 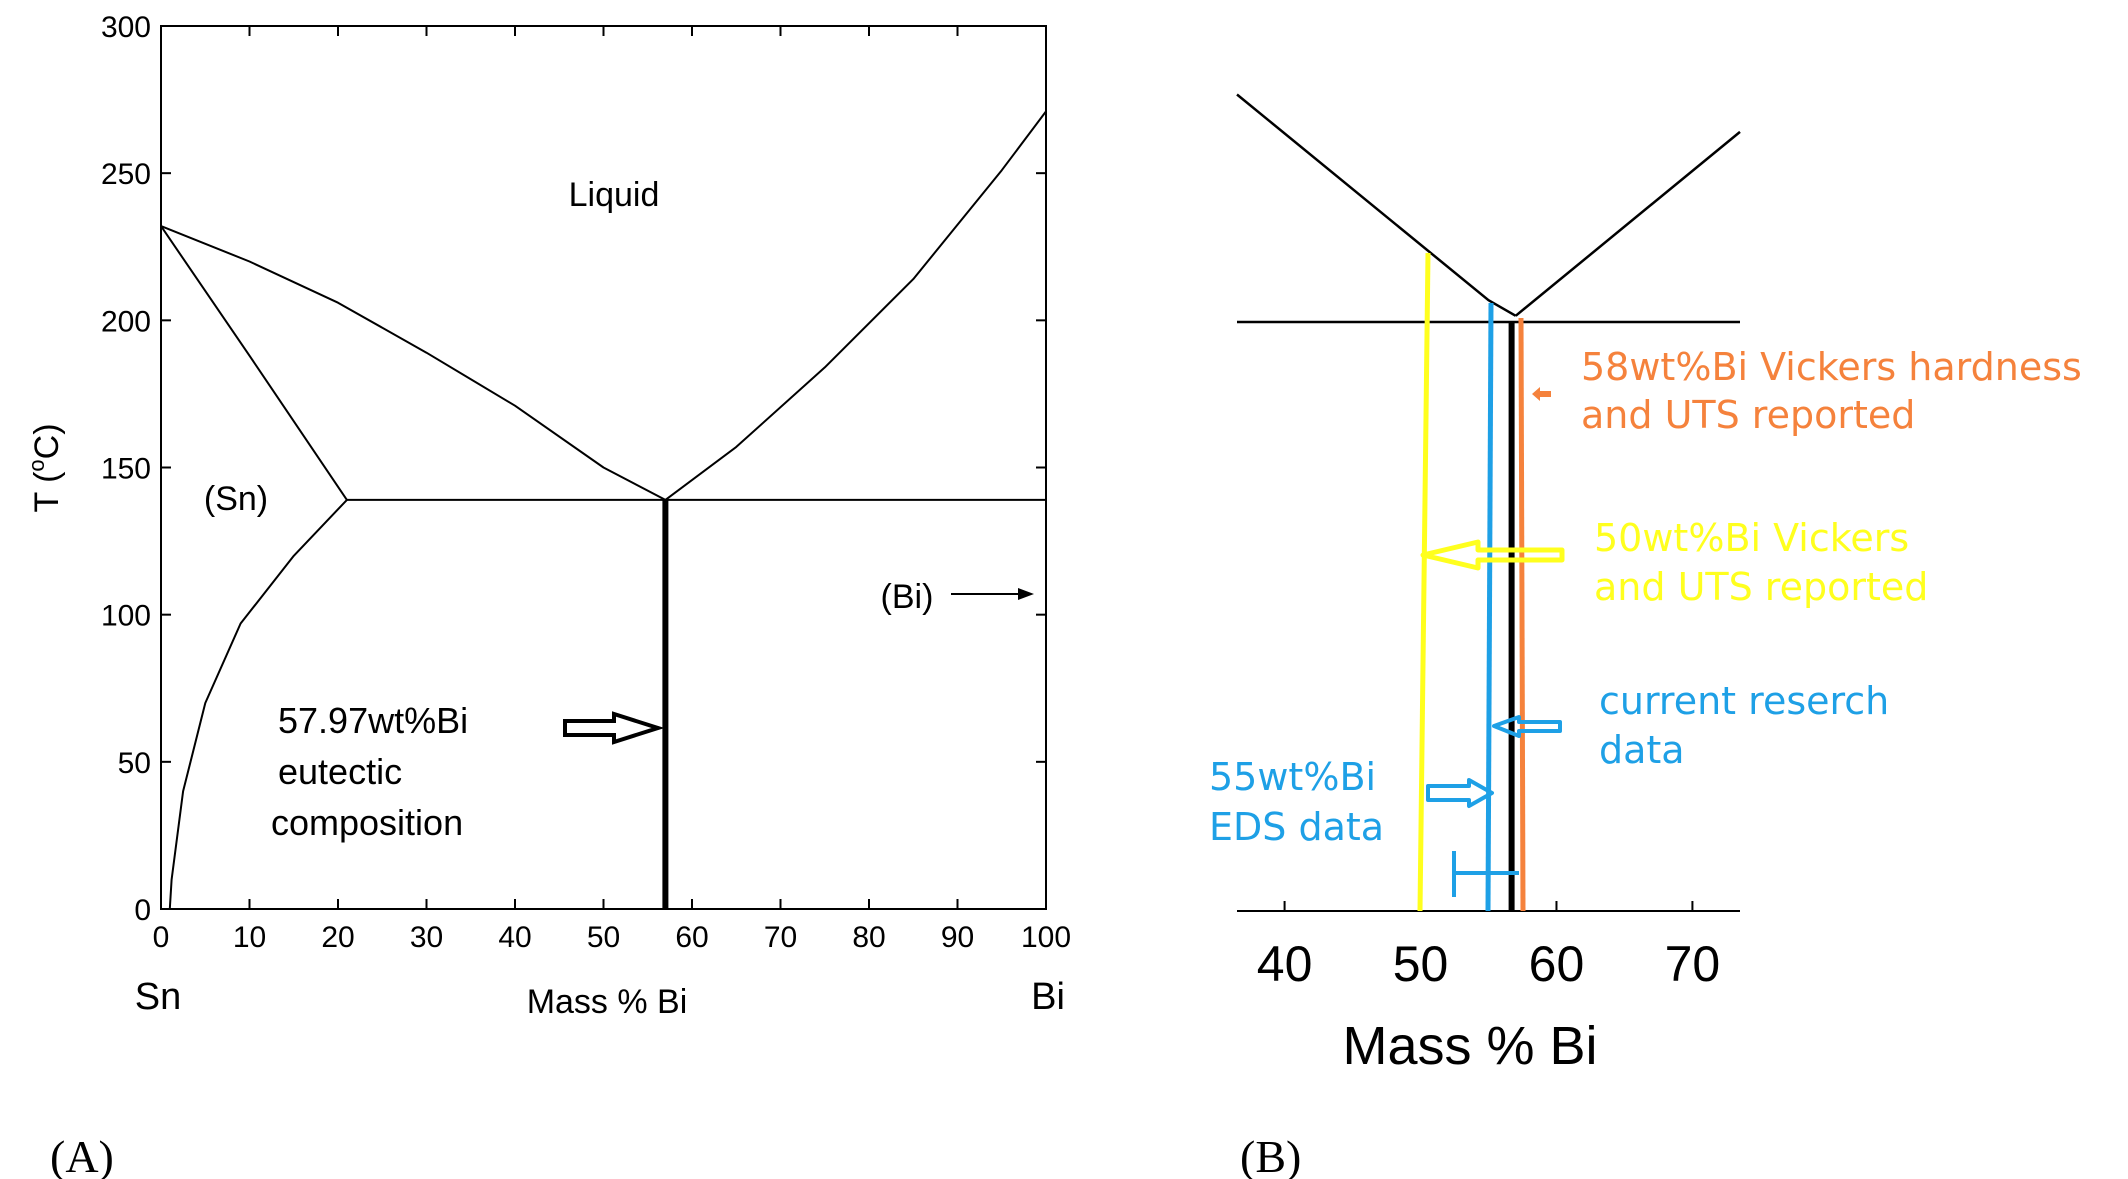 I want to click on orange-58wt-line, so click(x=1522, y=614).